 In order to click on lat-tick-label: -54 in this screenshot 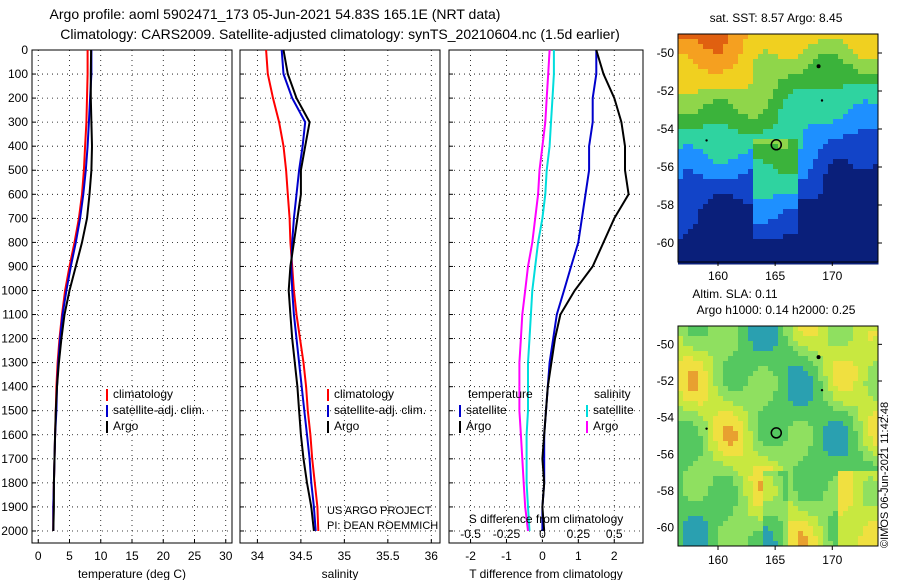, I will do `click(666, 129)`.